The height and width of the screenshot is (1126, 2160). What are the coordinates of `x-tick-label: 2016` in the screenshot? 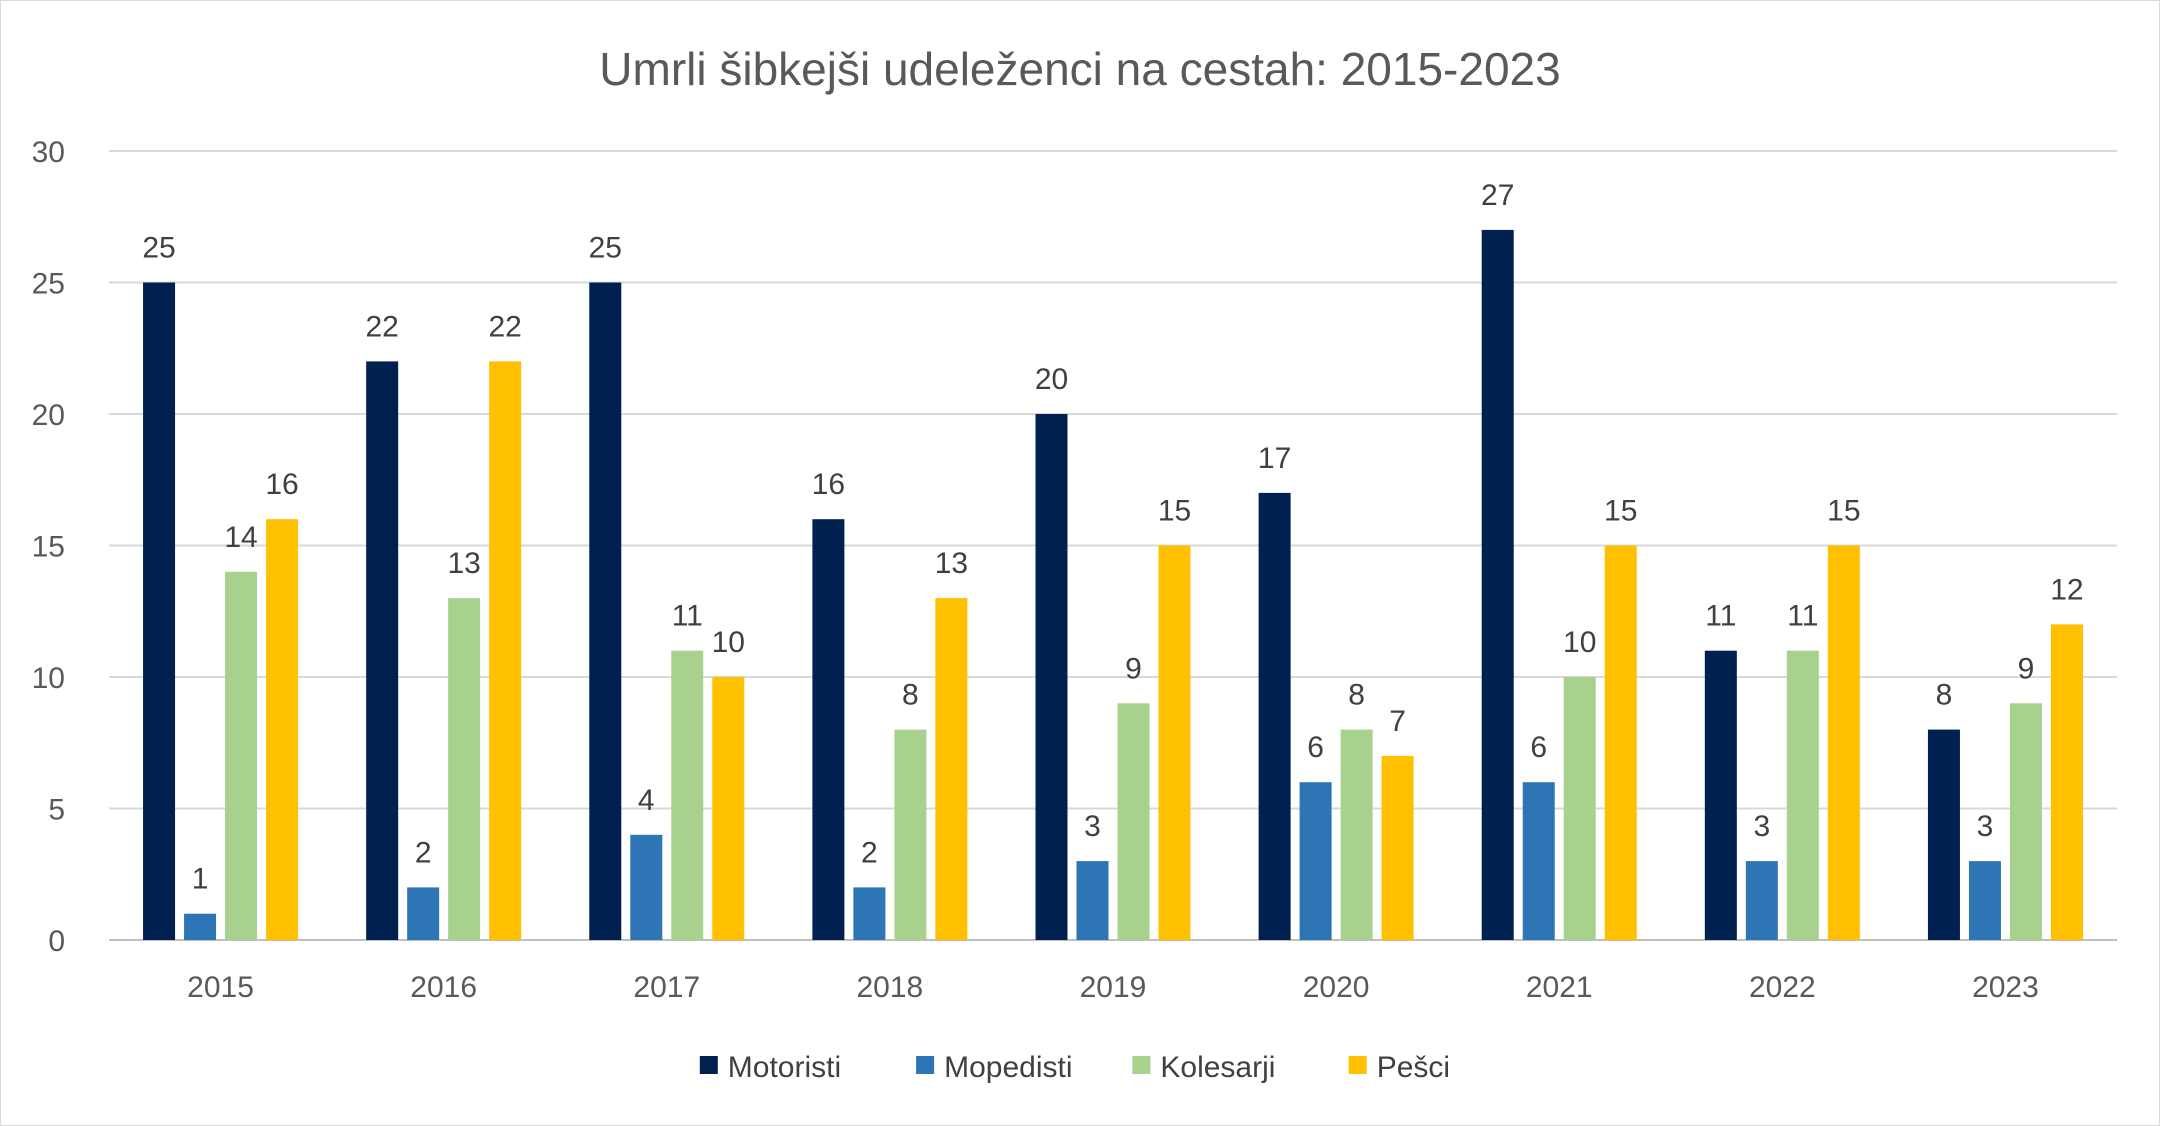 It's located at (443, 987).